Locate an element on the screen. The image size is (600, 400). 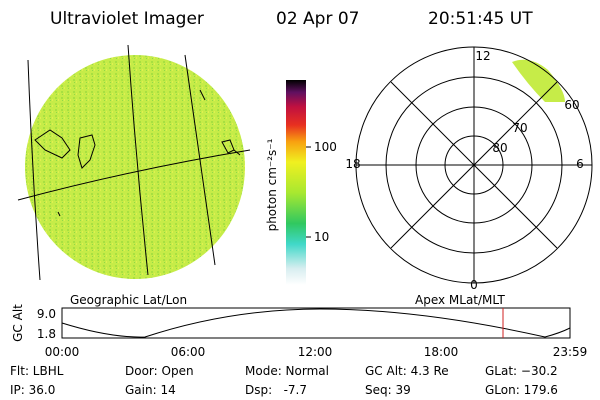
mlat-label: 80 is located at coordinates (499, 148).